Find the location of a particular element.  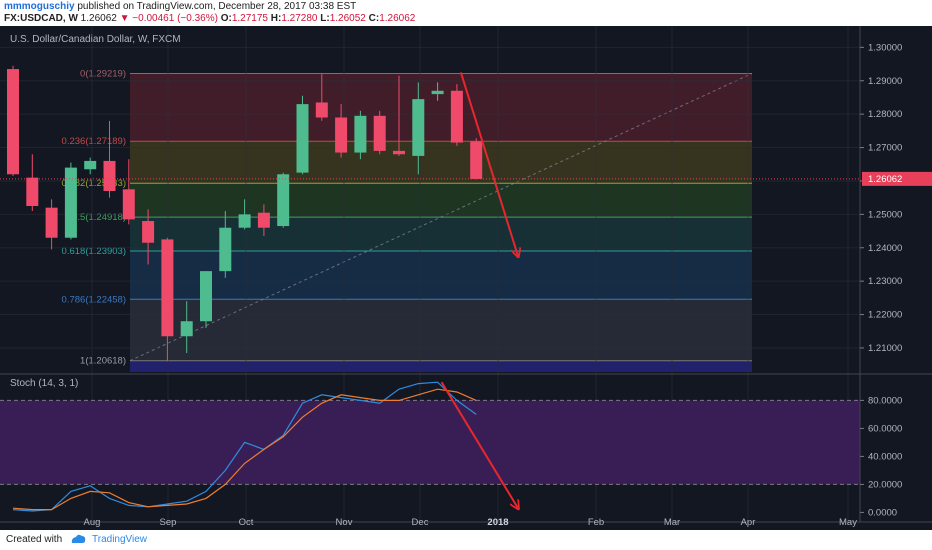

author-link: mmmoguschiy is located at coordinates (39, 6).